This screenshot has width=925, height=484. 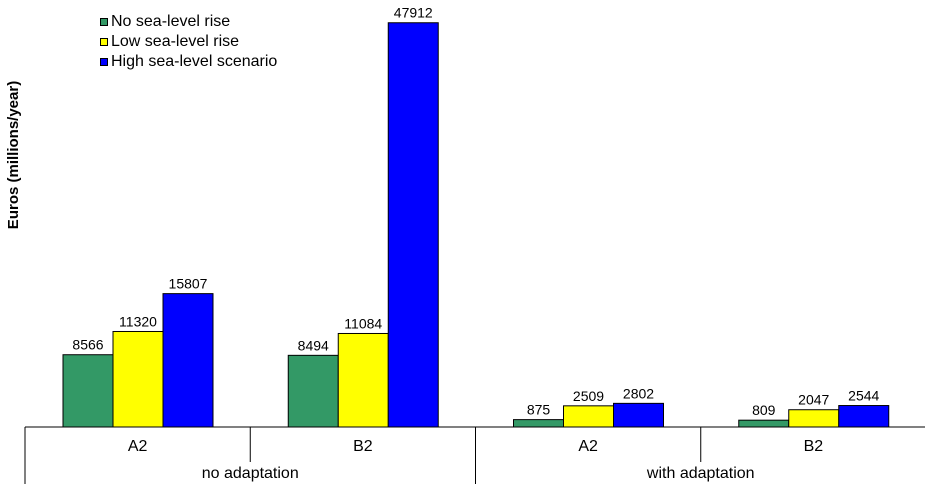 I want to click on legend-swatch-low-sea-level-rise, so click(x=104, y=42).